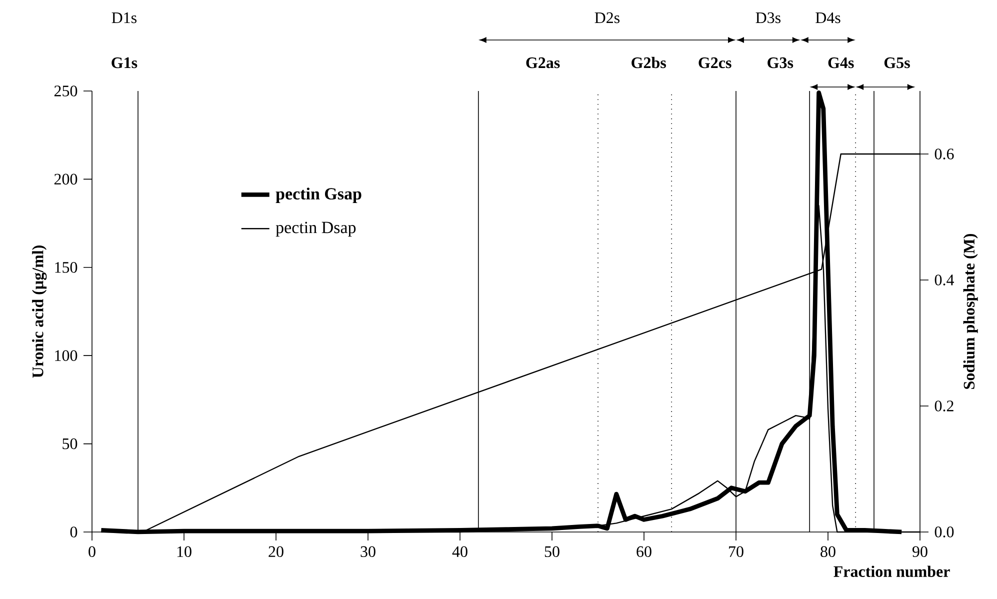  I want to click on x-tick-label: 20, so click(276, 552).